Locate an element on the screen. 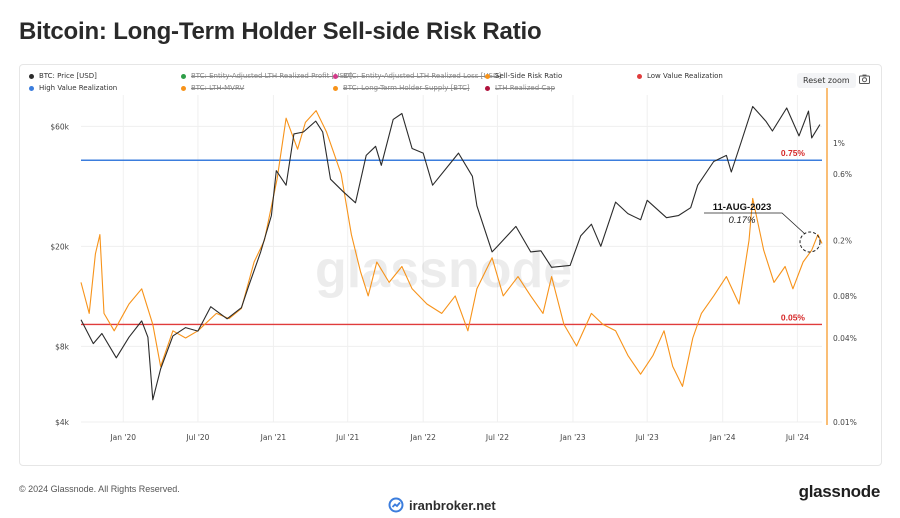  y-right-tick-label: 0.04% is located at coordinates (845, 338).